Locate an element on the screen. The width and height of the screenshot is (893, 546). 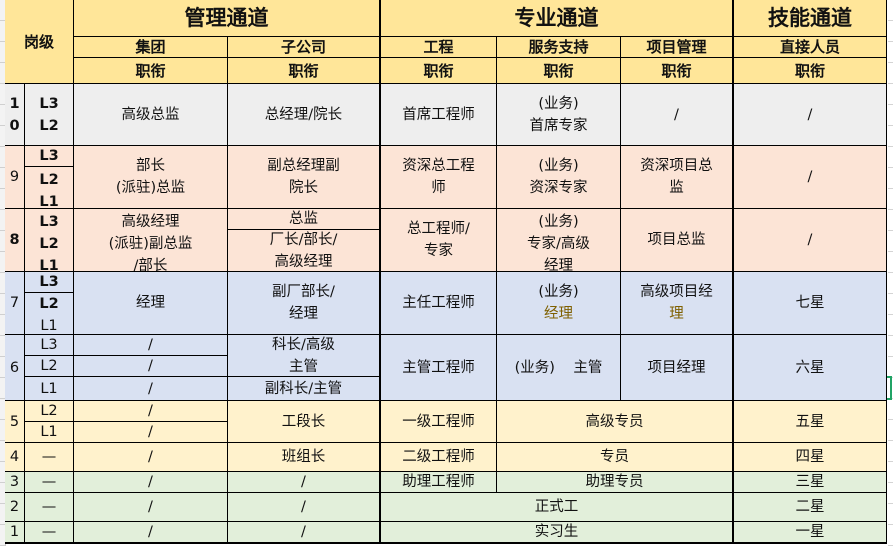
subsidiary-title-cell: 副总经理副院长 is located at coordinates (303, 177).